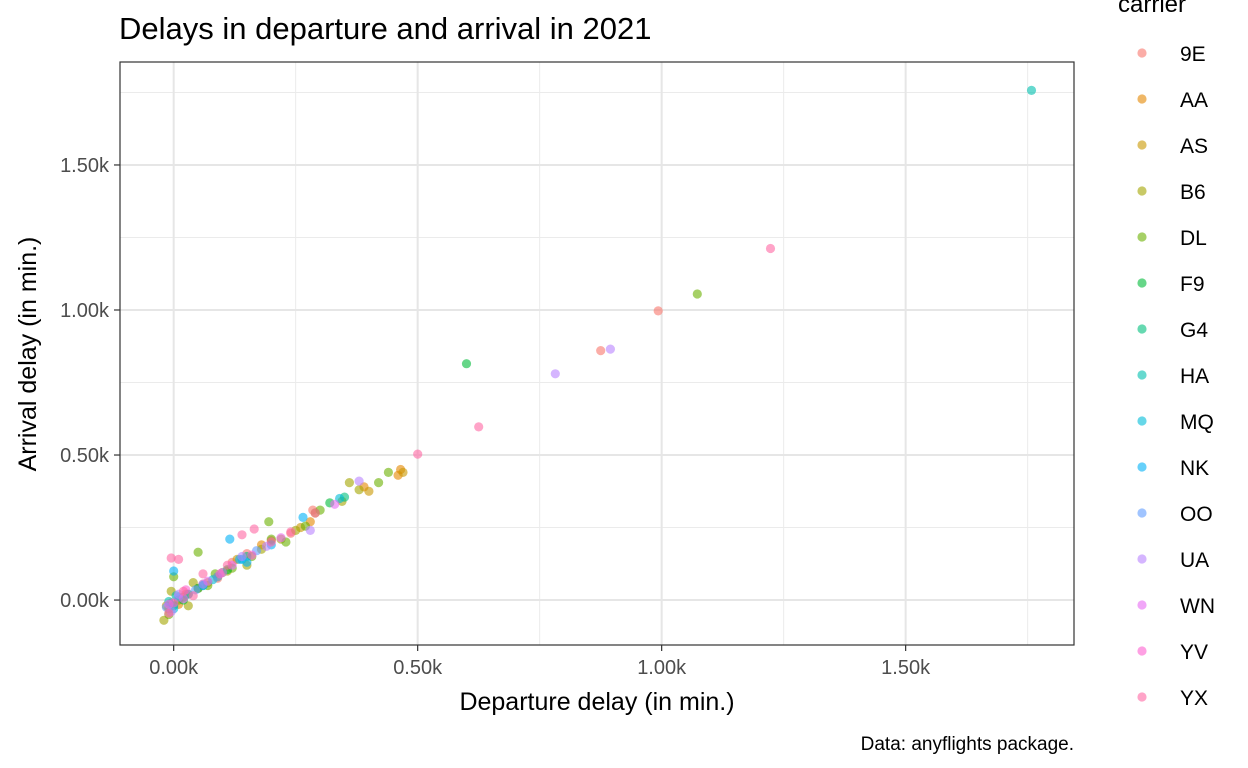 This screenshot has height=768, width=1248. I want to click on legend-item-9e: 9E, so click(1171, 54).